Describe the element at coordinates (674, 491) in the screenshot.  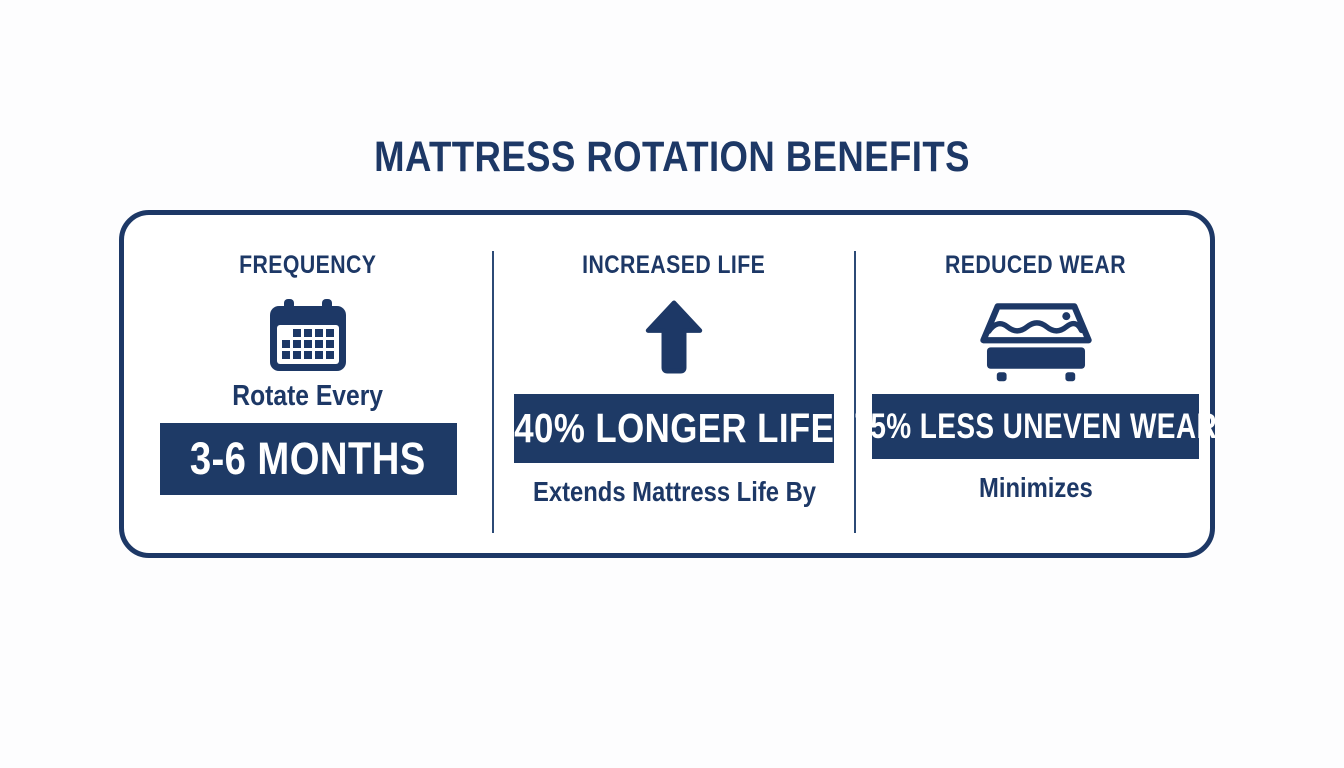
I see `increased-life-post-label: Extends Mattress Life By` at that location.